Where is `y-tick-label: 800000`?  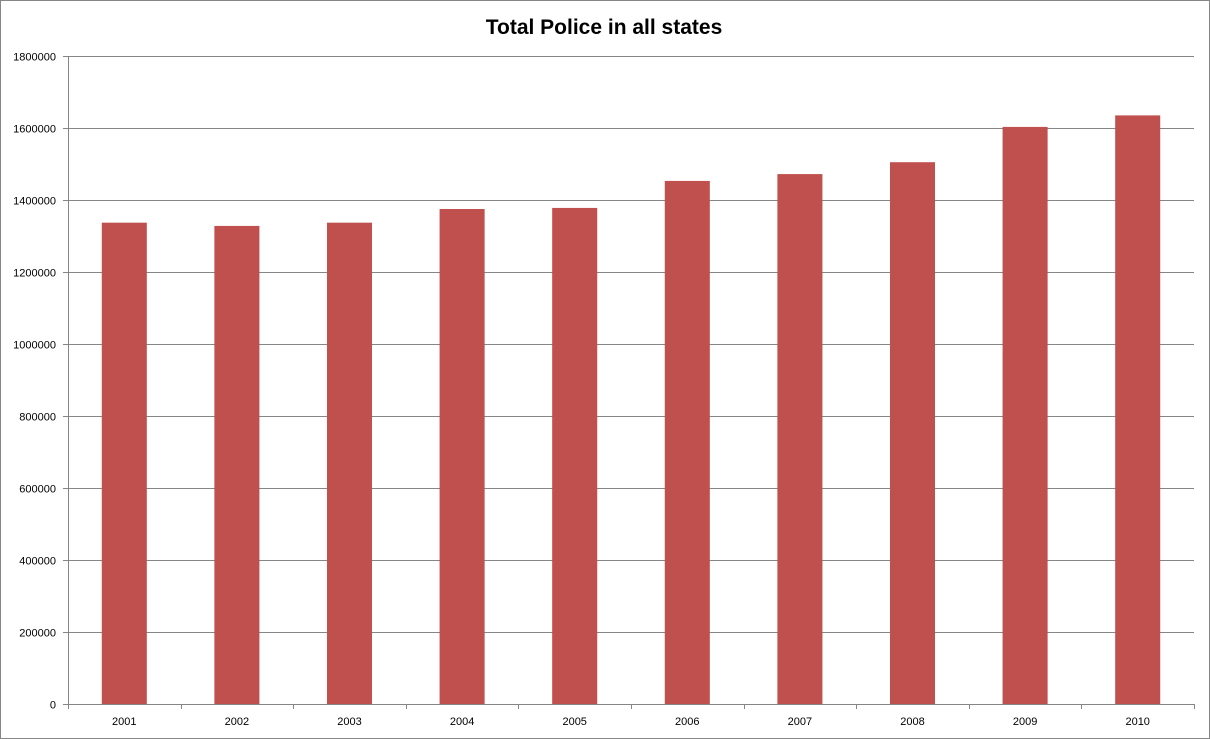
y-tick-label: 800000 is located at coordinates (37, 418).